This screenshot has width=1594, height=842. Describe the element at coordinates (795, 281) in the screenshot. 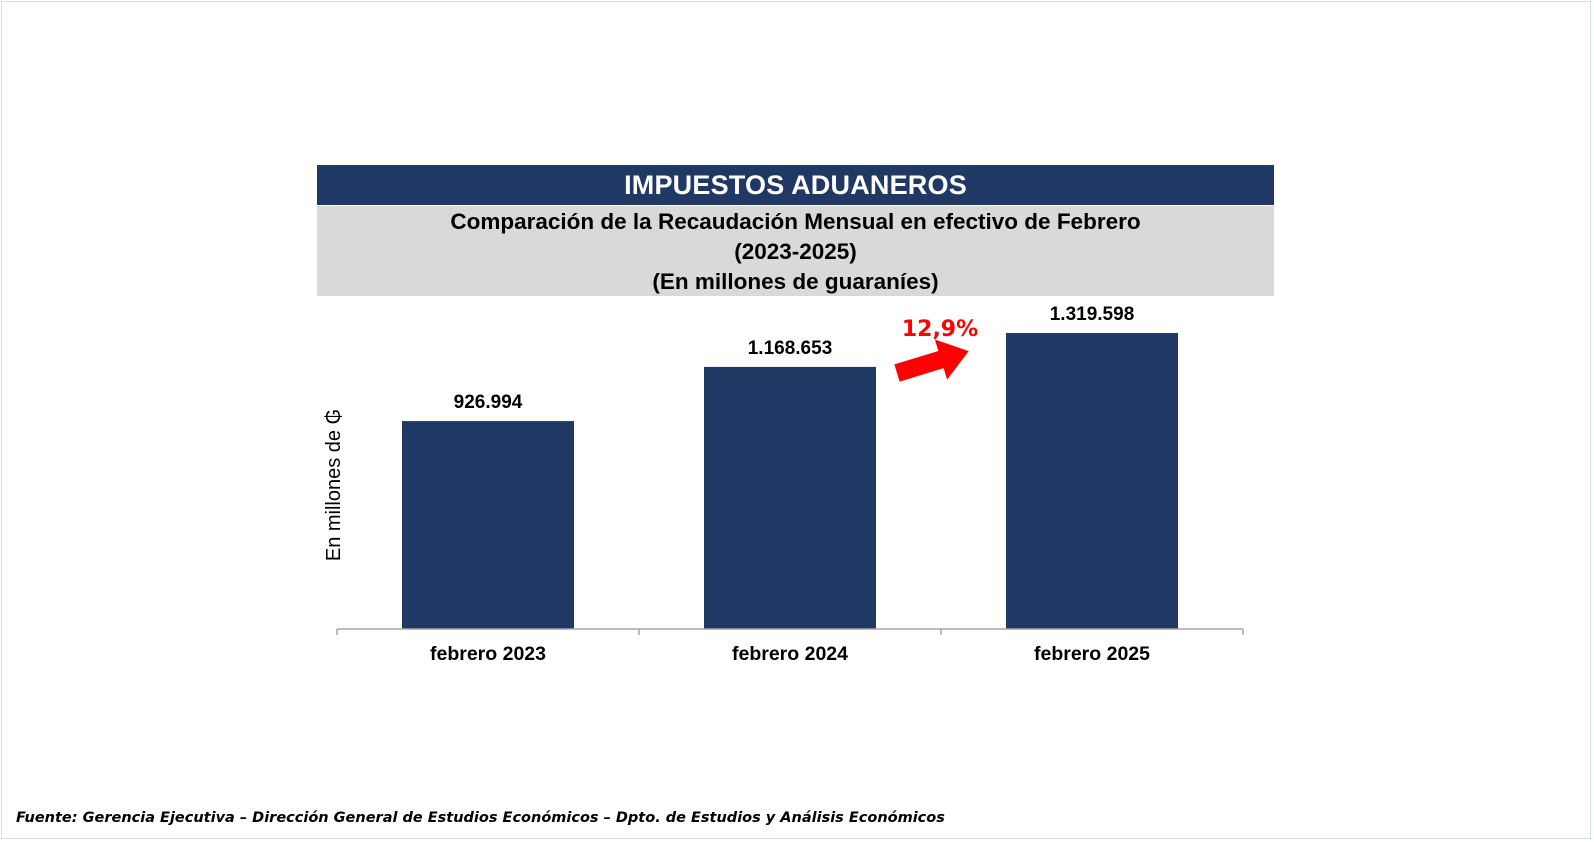

I see `subtitle-line-3: (En millones de guaraníes)` at that location.